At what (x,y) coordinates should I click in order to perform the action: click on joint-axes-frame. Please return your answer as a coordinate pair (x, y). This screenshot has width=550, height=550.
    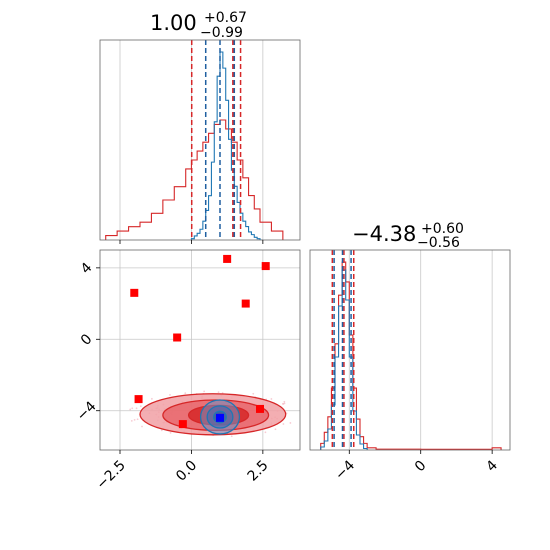
    Looking at the image, I should click on (200, 350).